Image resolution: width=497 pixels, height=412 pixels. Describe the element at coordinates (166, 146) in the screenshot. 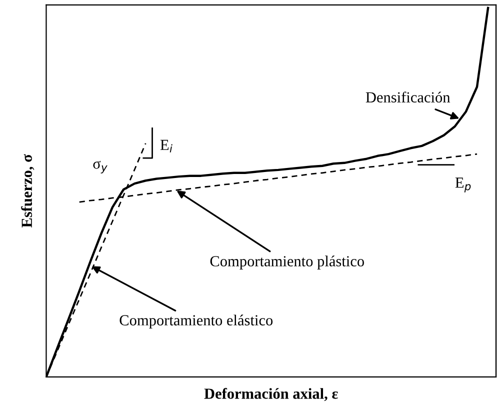

I see `annotation: E$_{i}$` at that location.